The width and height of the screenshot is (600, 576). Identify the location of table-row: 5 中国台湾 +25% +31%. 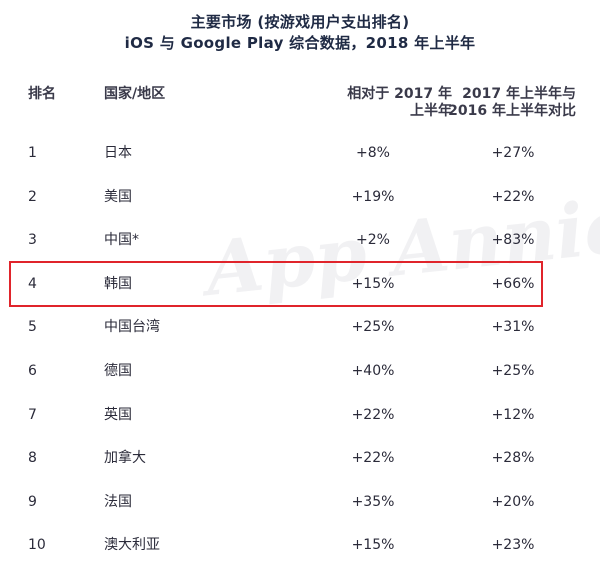
(300, 327).